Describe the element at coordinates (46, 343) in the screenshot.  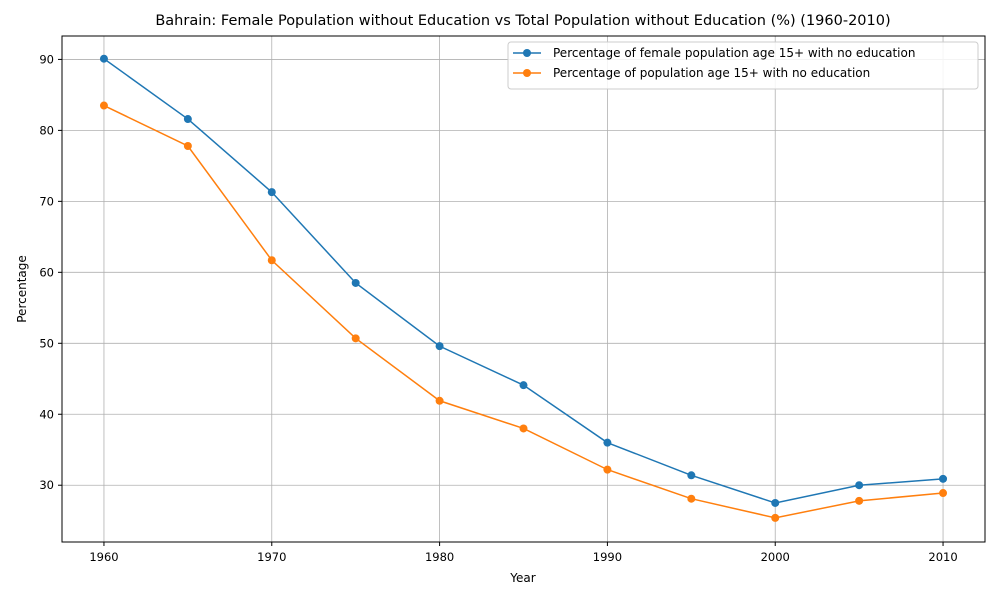
I see `y-tick-label: 50` at that location.